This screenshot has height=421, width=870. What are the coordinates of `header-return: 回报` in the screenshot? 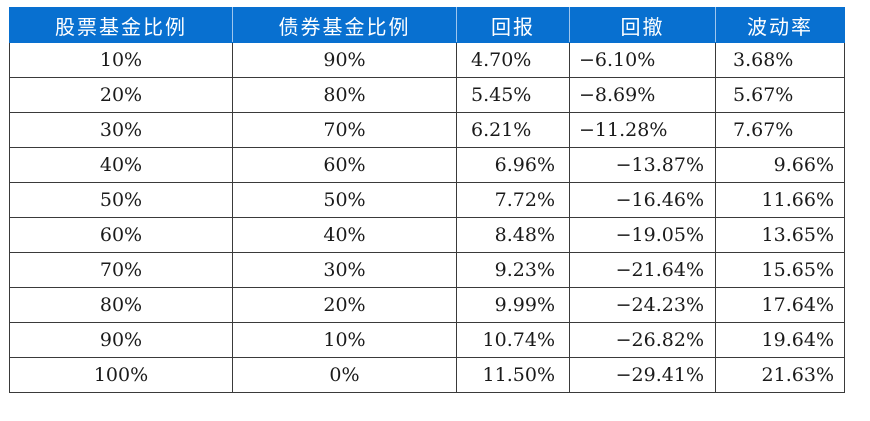 It's located at (513, 25).